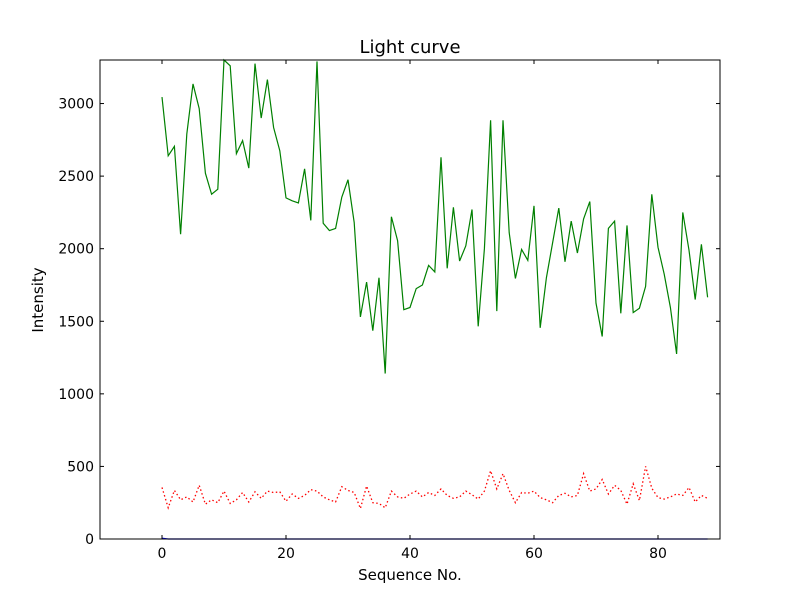 Image resolution: width=800 pixels, height=604 pixels. Describe the element at coordinates (76, 250) in the screenshot. I see `y-tick-label: 2000` at that location.